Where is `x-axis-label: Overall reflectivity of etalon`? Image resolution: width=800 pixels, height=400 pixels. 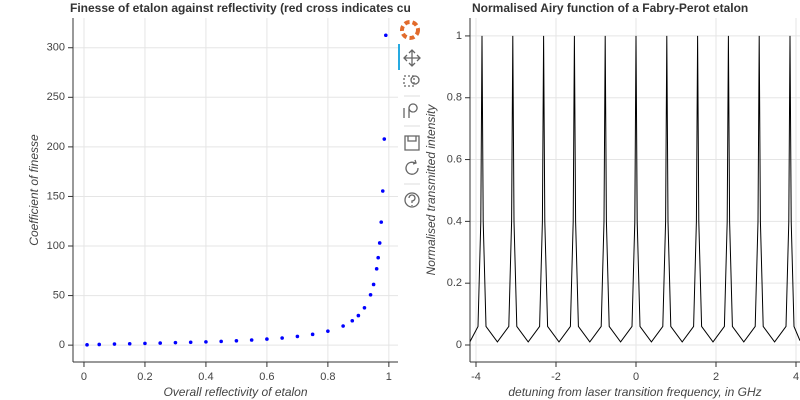
x-axis-label: Overall reflectivity of etalon is located at coordinates (235, 392).